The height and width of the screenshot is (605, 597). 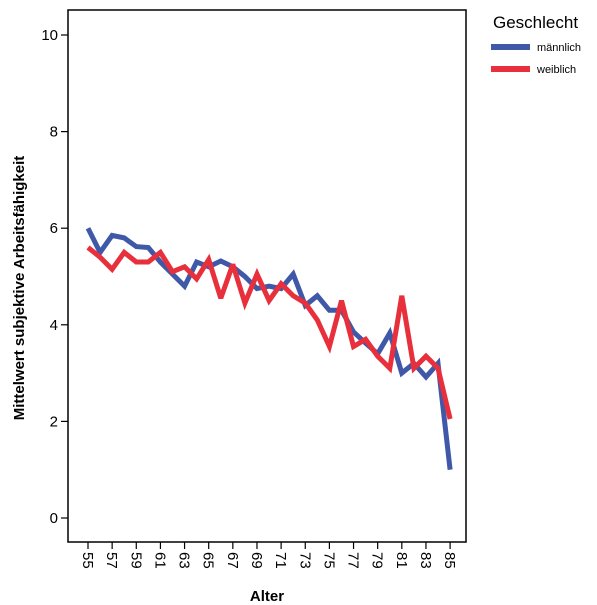 What do you see at coordinates (54, 228) in the screenshot?
I see `y-tick-label: 6` at bounding box center [54, 228].